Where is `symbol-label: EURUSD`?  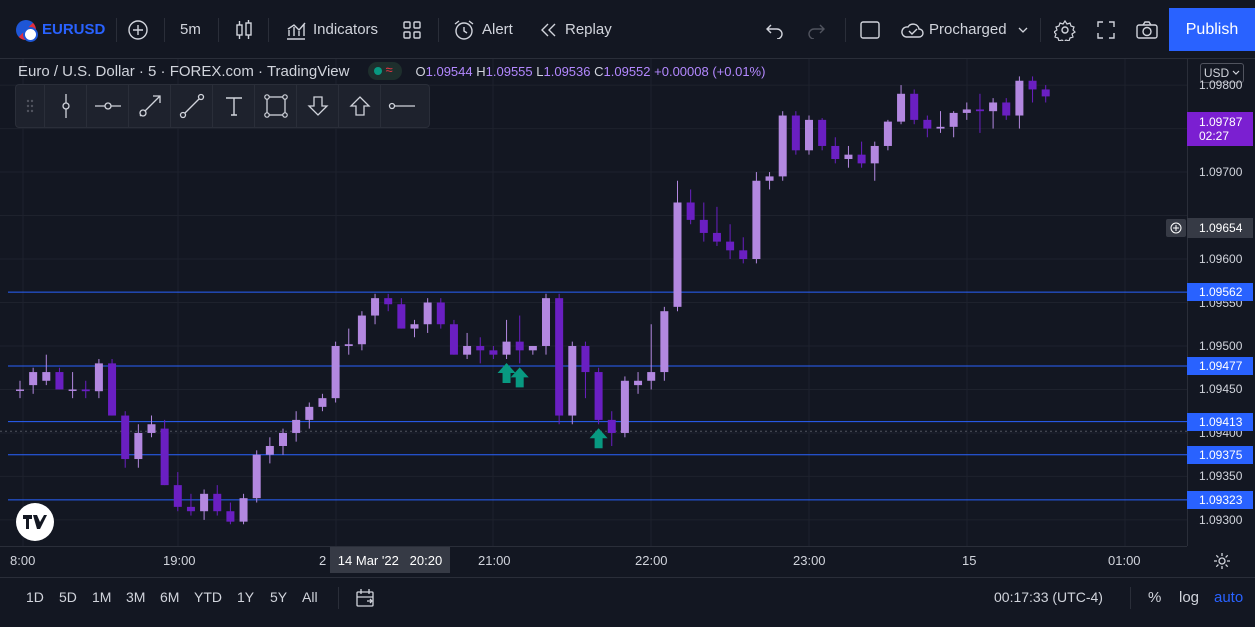
symbol-label: EURUSD is located at coordinates (74, 29).